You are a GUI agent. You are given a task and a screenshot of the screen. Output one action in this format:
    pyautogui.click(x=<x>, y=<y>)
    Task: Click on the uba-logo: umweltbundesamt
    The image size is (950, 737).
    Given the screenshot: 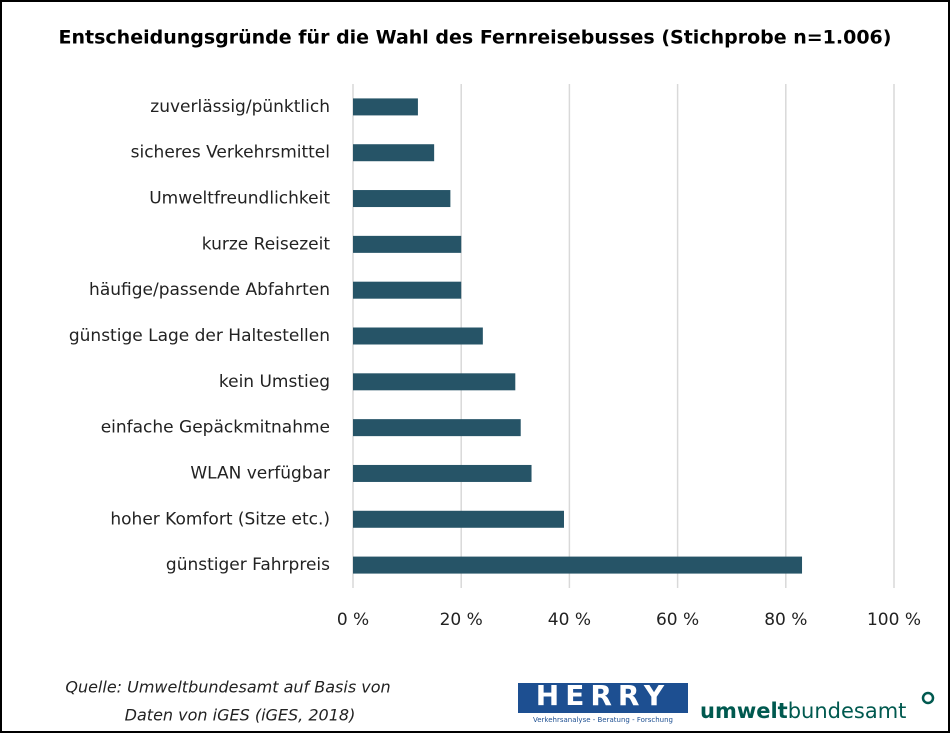 What is the action you would take?
    pyautogui.click(x=803, y=711)
    